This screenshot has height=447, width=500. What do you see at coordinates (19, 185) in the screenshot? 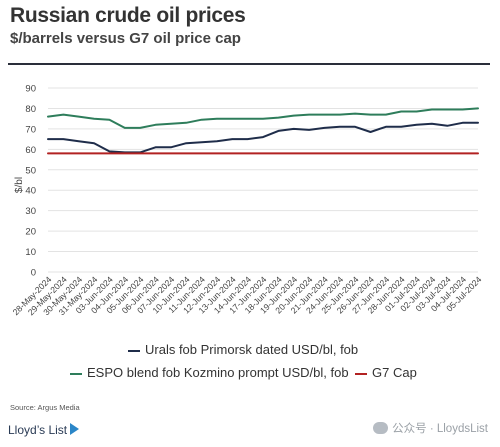
I see `y-axis-label: $/bl` at bounding box center [19, 185].